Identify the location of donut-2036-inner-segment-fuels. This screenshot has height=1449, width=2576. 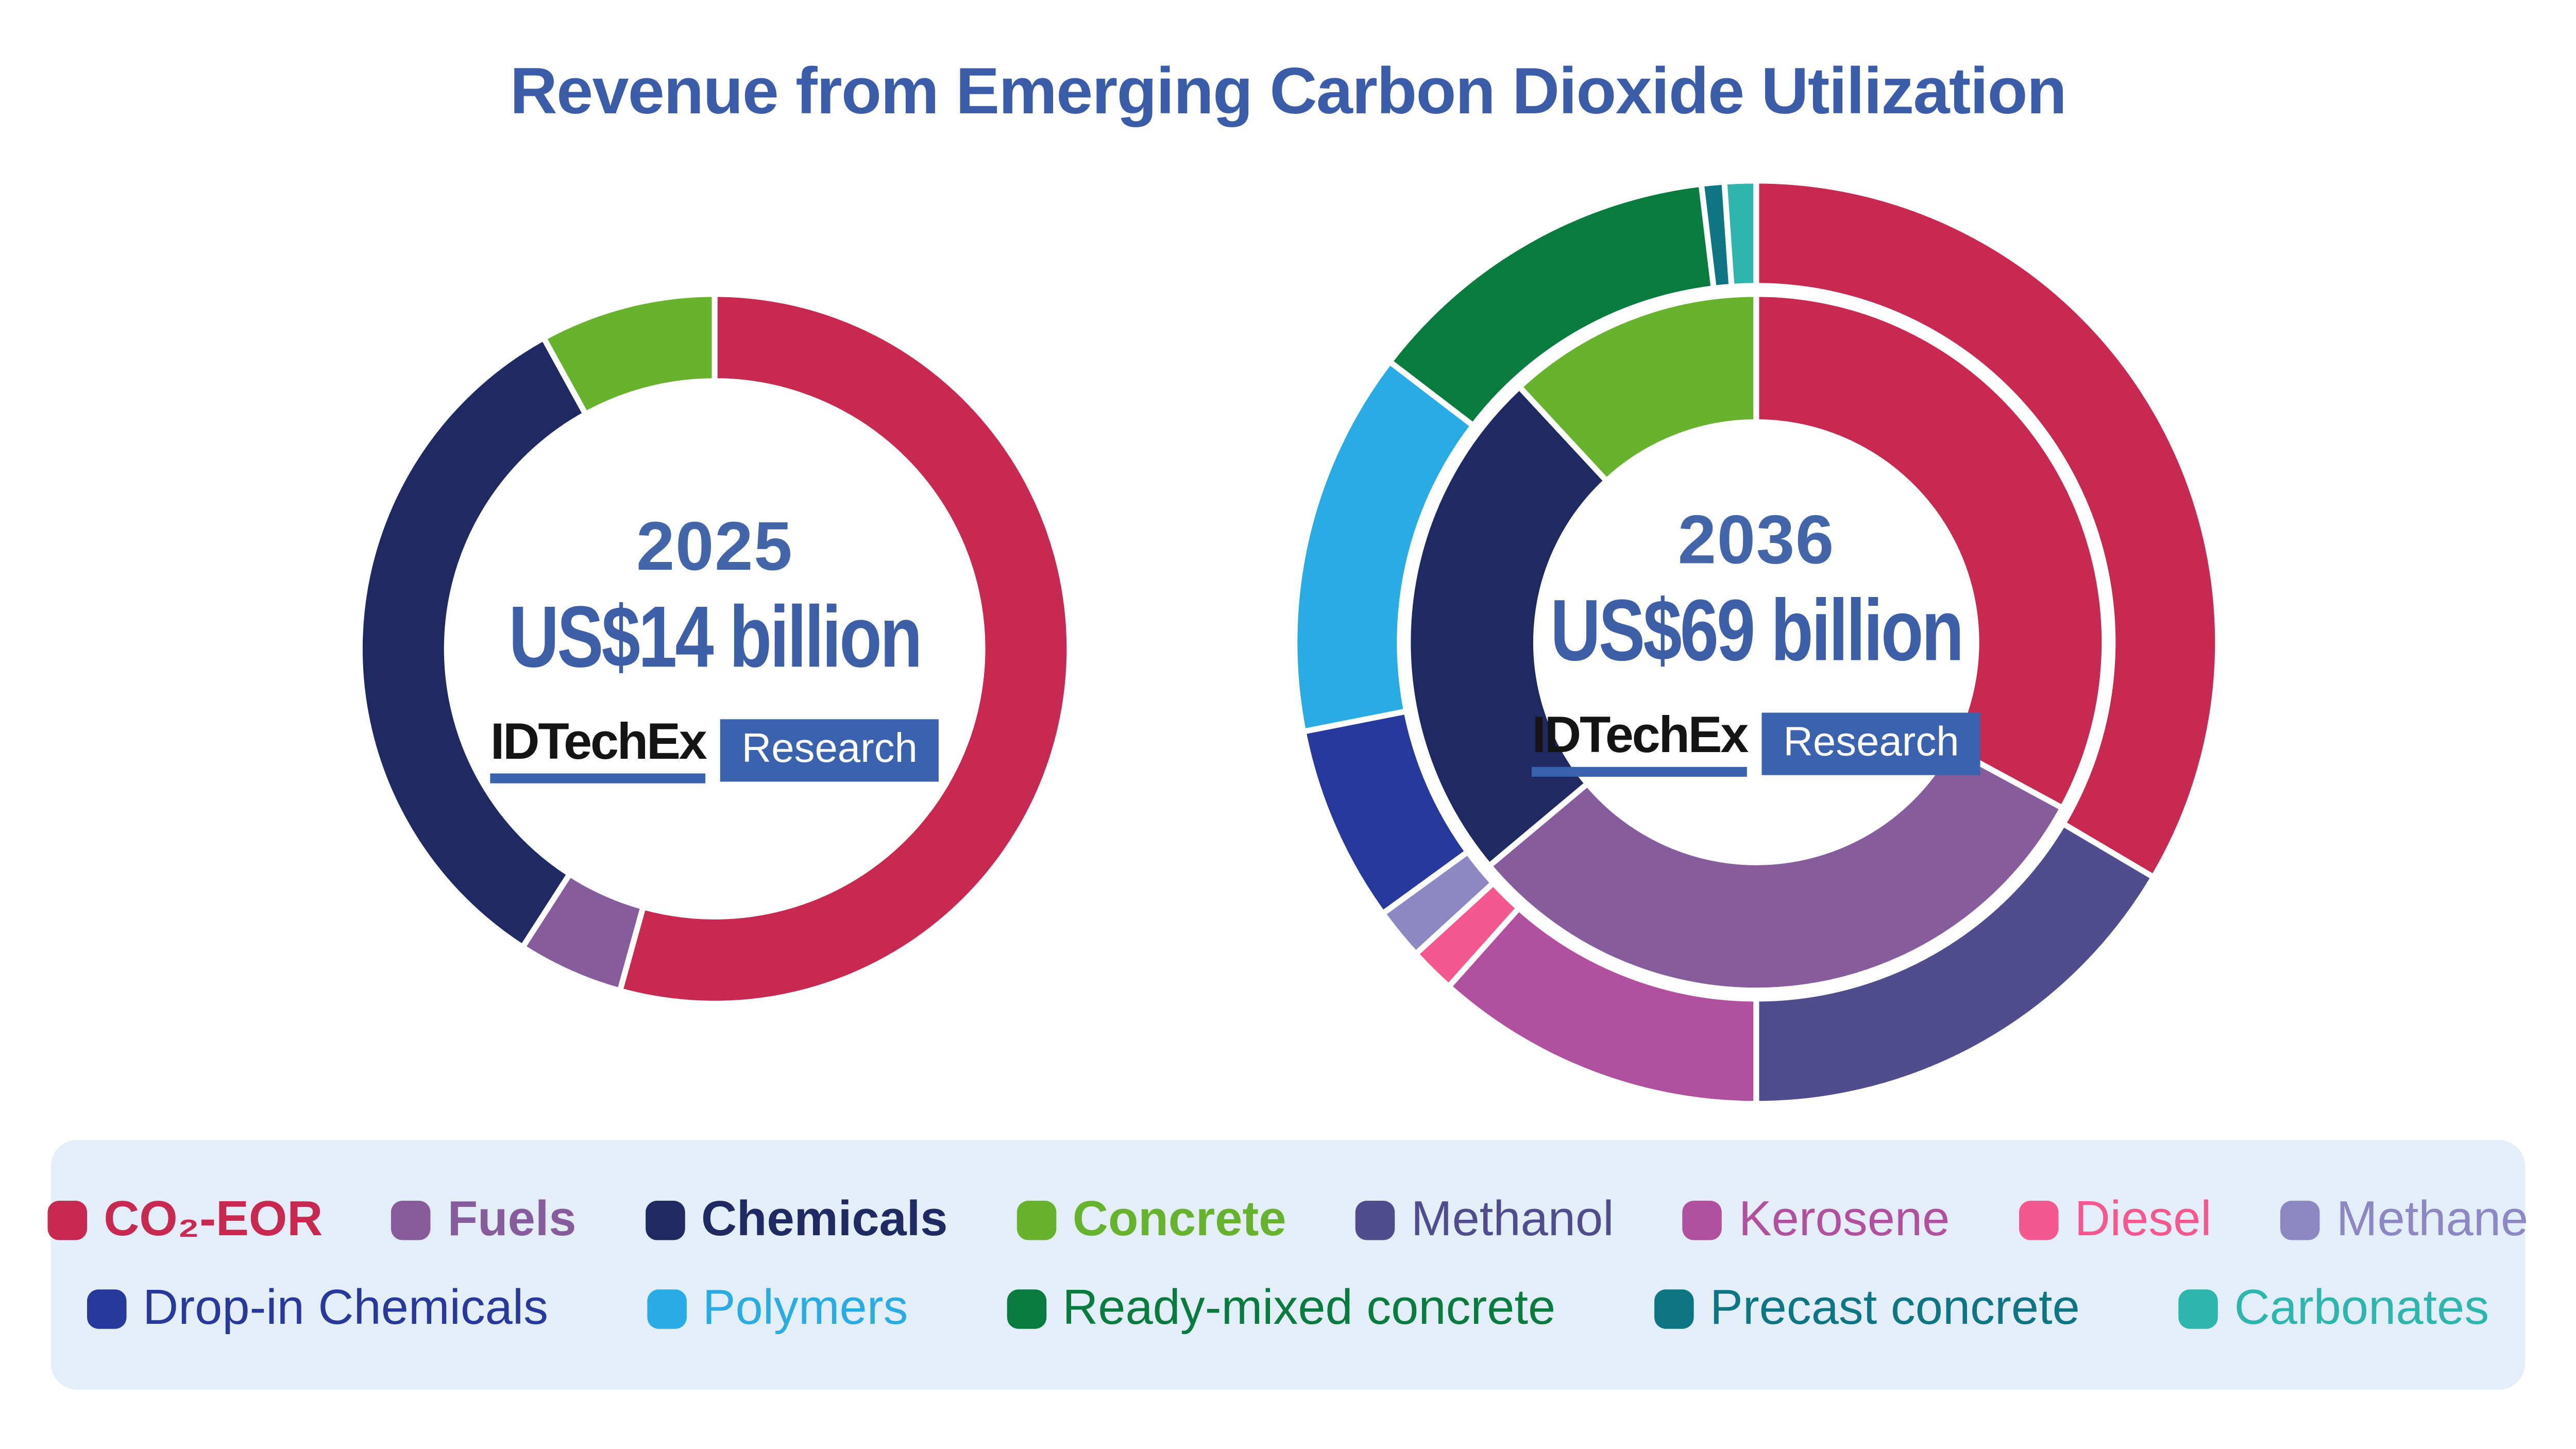
(1775, 869).